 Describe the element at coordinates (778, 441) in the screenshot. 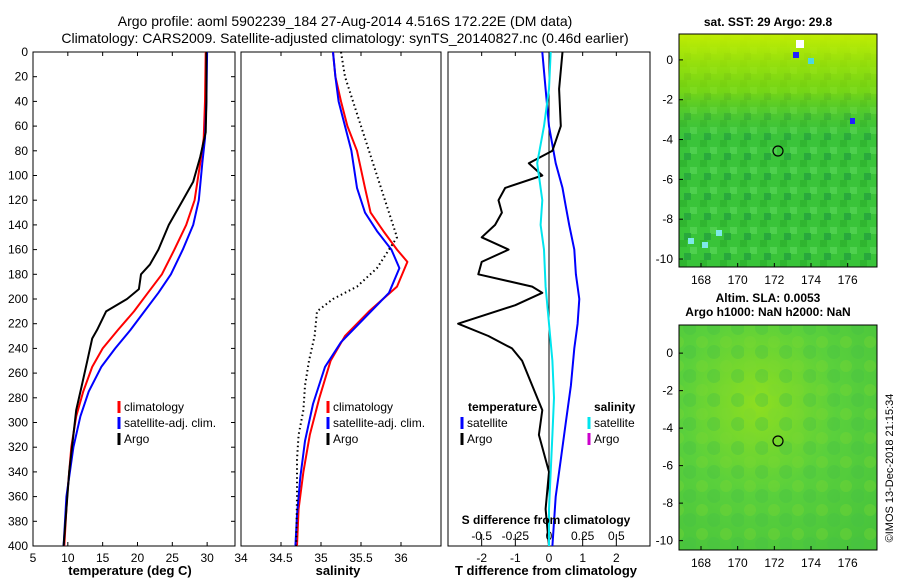

I see `sla-argo-location-marker` at that location.